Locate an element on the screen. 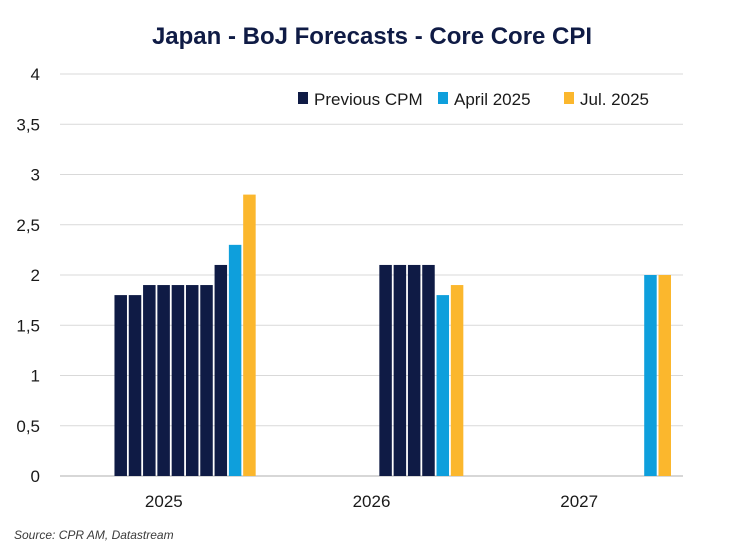 The height and width of the screenshot is (558, 745). y-tick-label: 4 is located at coordinates (35, 74).